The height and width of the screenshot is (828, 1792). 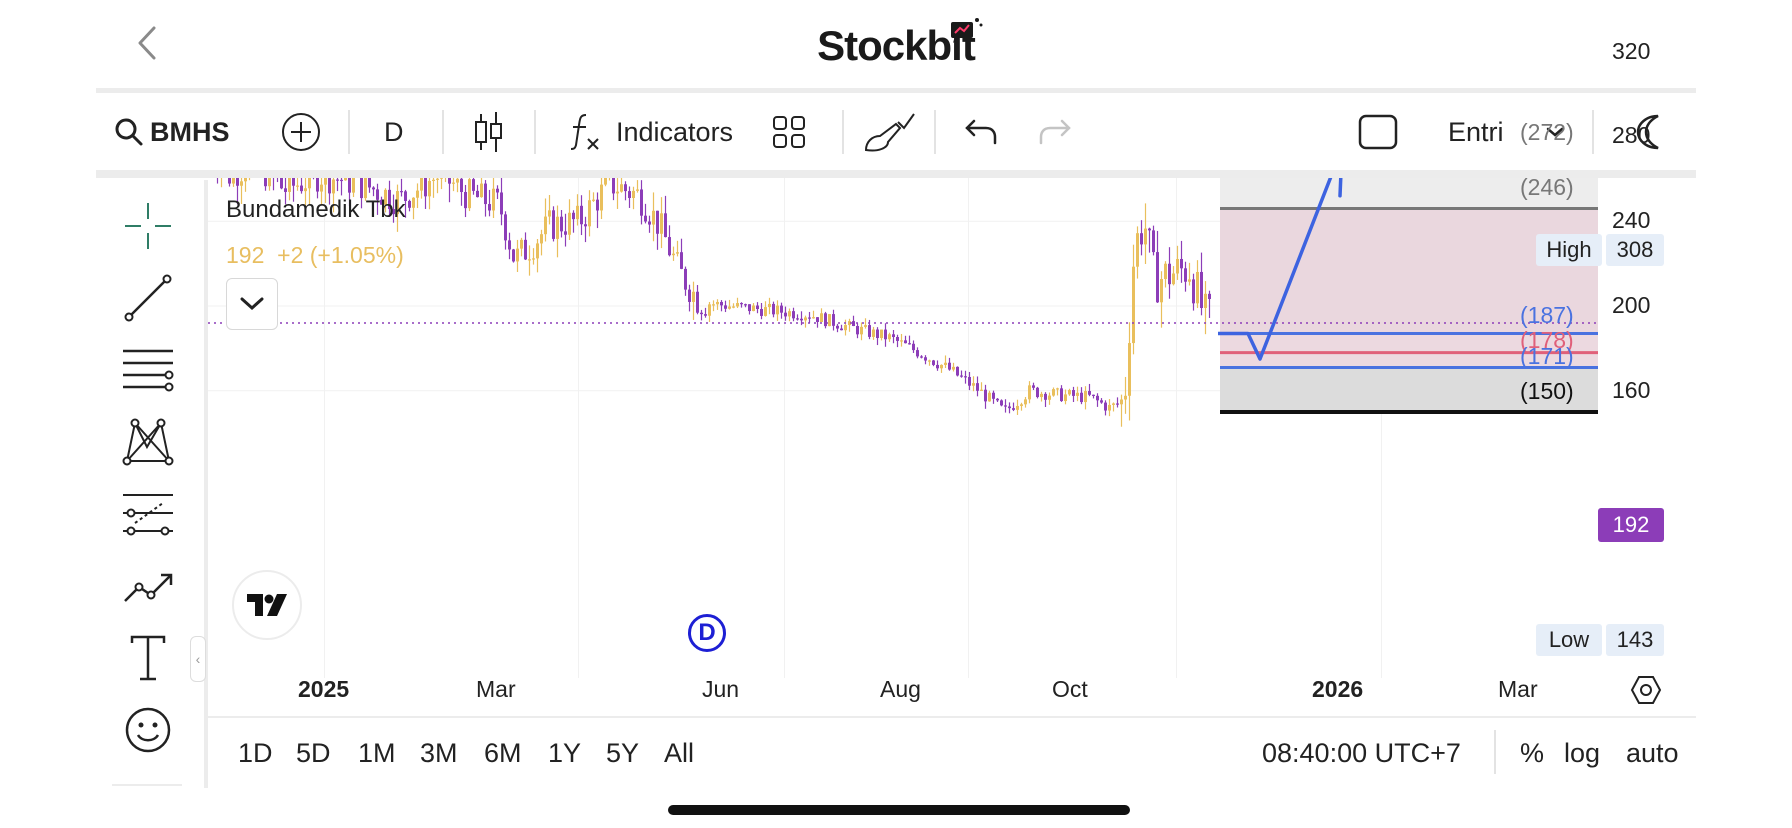 I want to click on redo-icon, so click(x=1055, y=132).